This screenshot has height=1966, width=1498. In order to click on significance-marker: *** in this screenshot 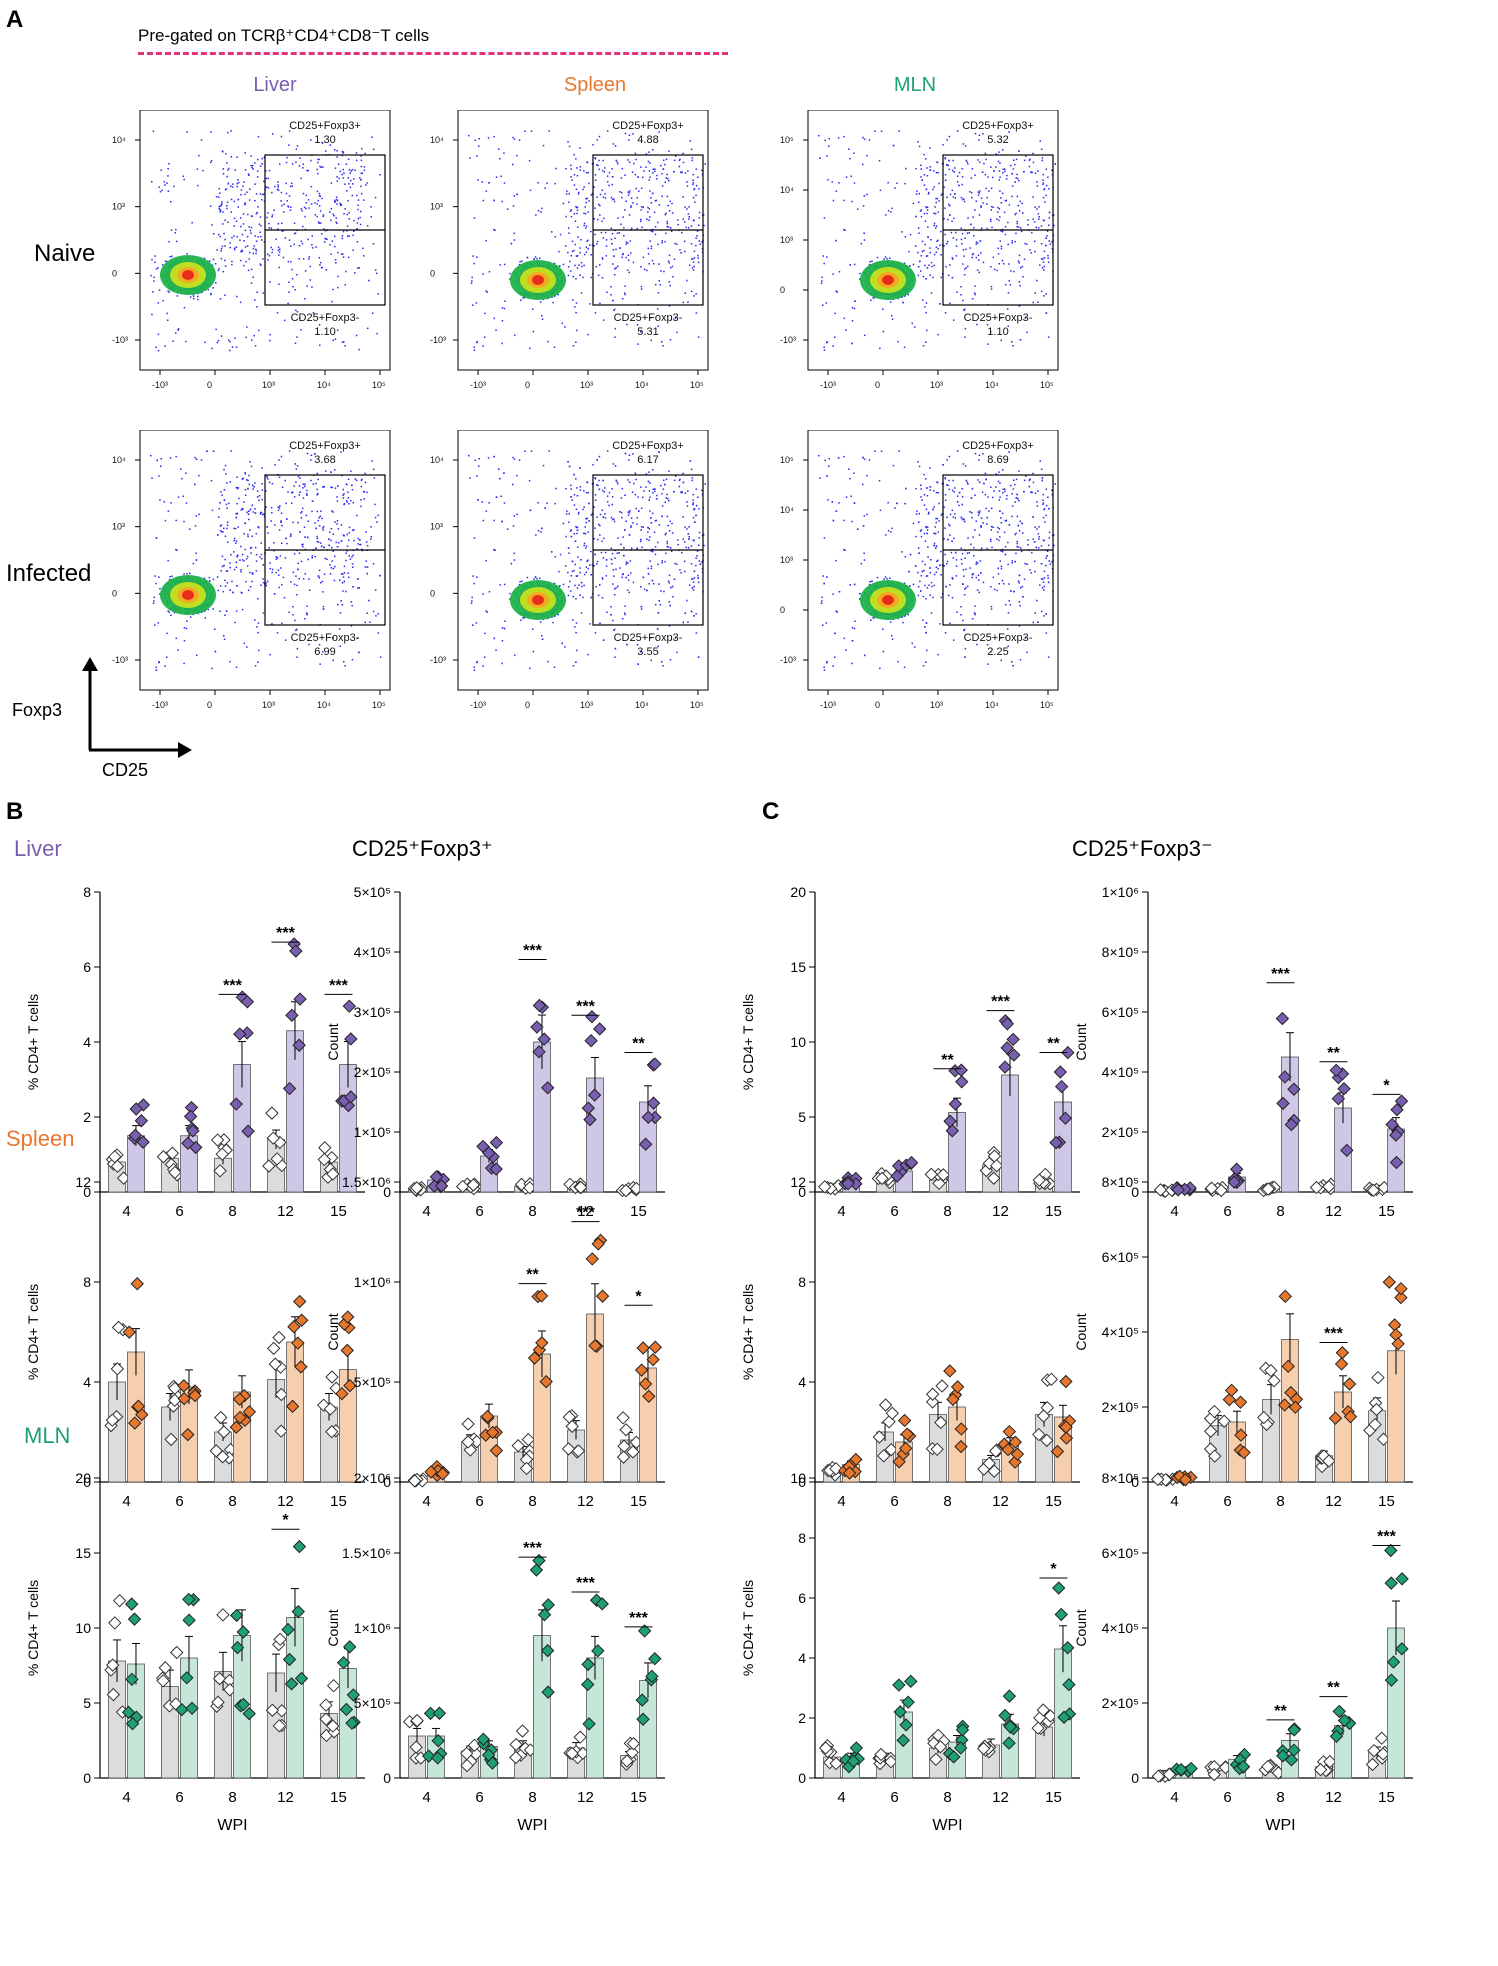, I will do `click(1280, 974)`.